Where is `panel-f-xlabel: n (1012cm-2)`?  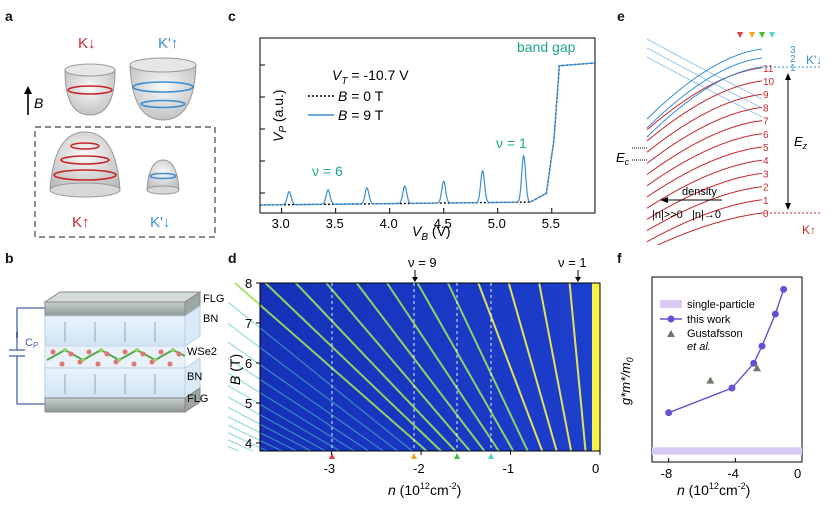
panel-f-xlabel: n (1012cm-2) is located at coordinates (713, 489).